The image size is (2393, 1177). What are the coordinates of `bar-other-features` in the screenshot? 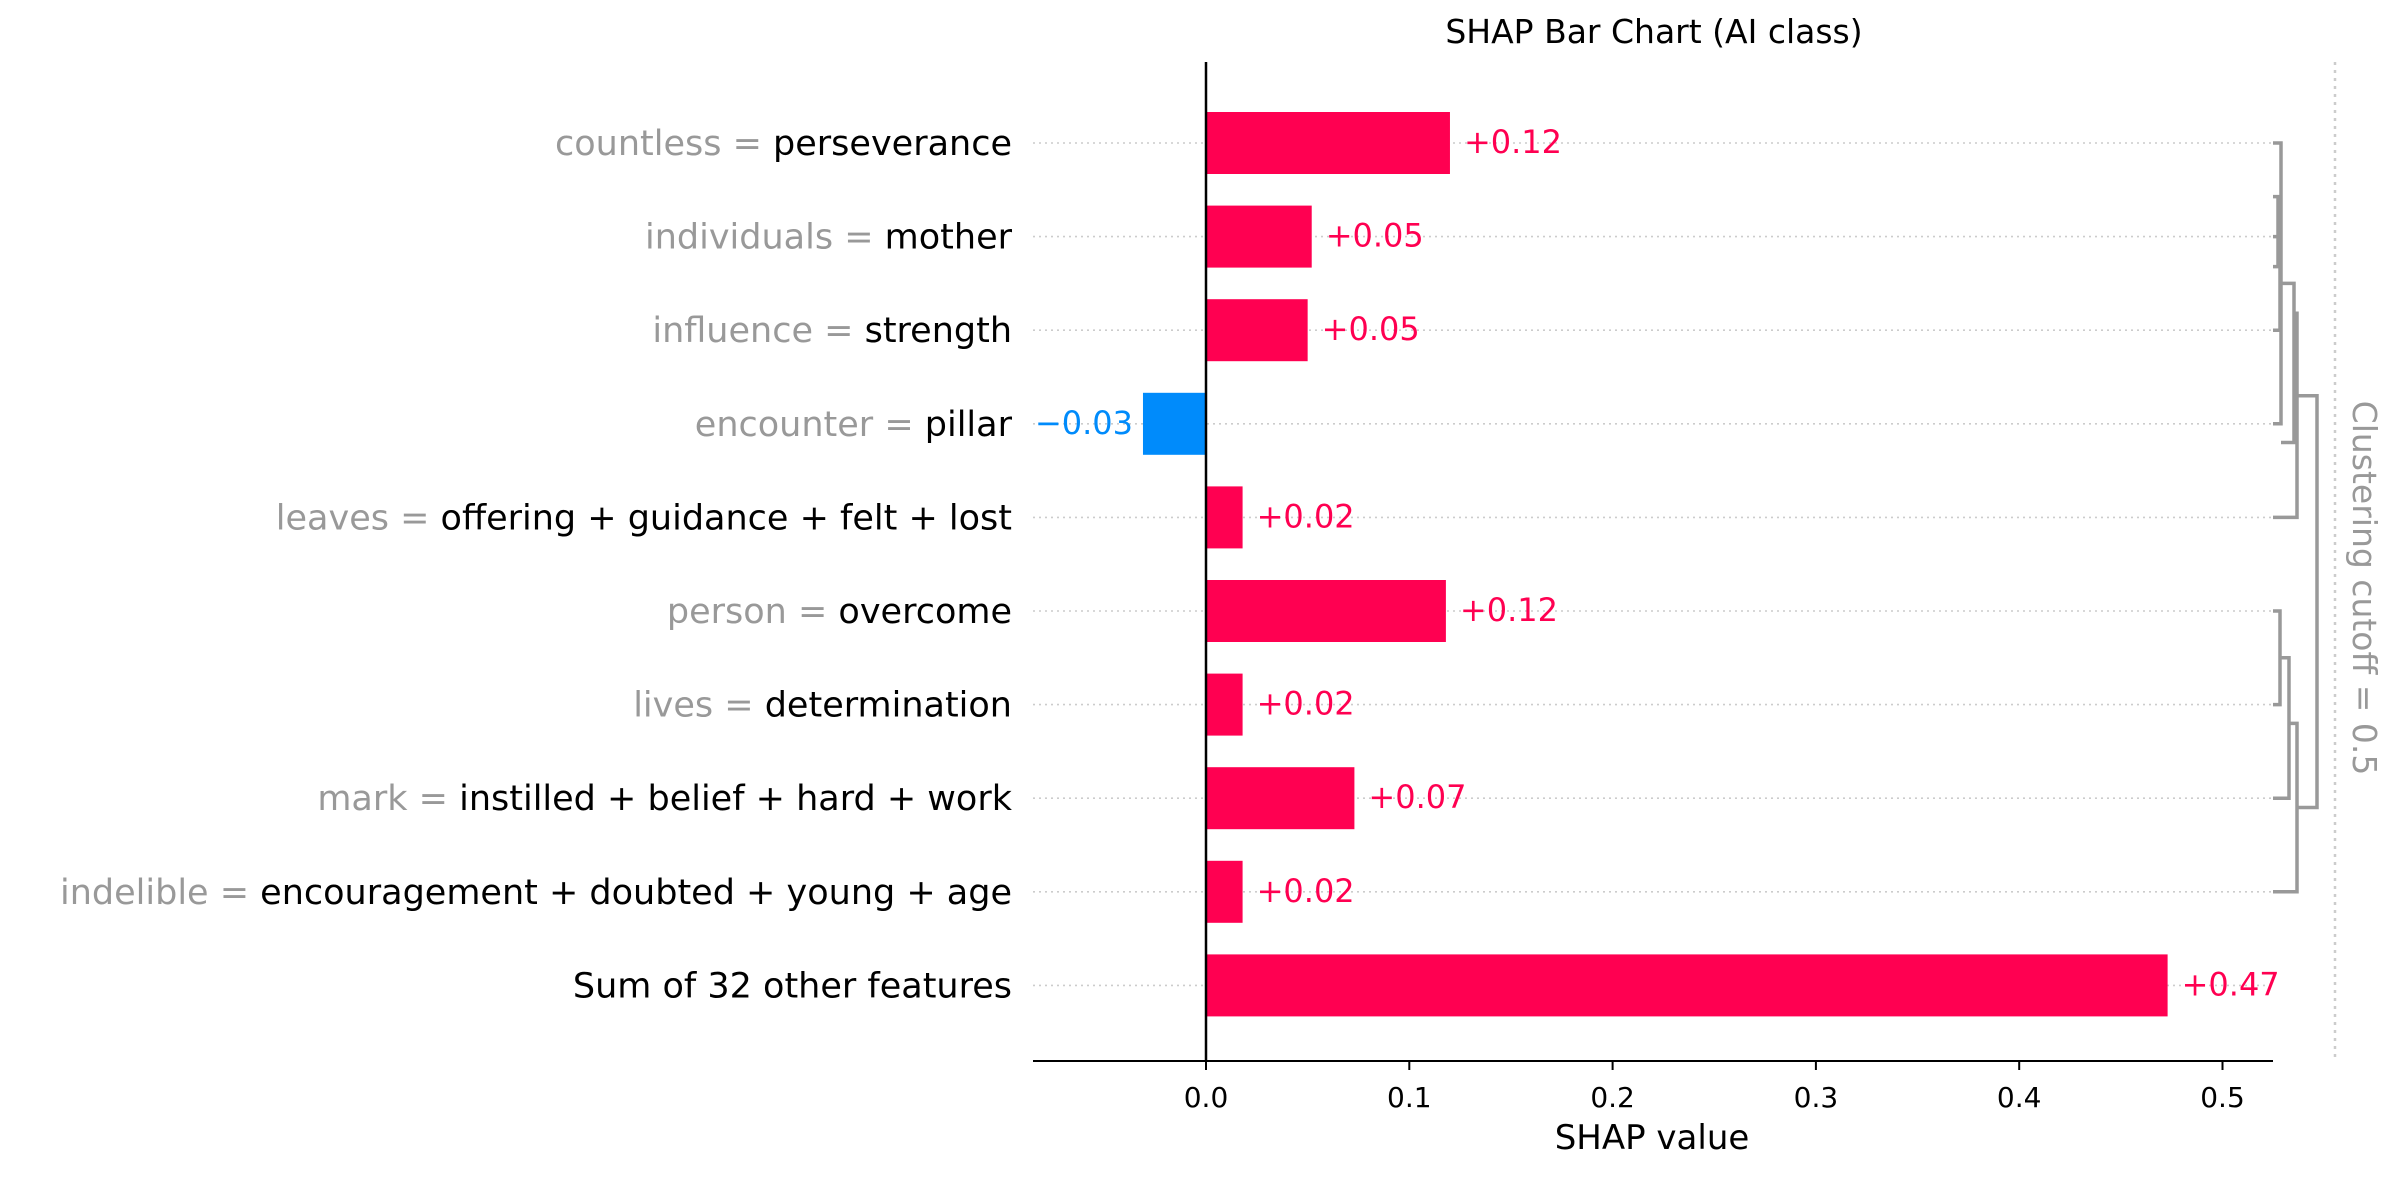 It's located at (1687, 985).